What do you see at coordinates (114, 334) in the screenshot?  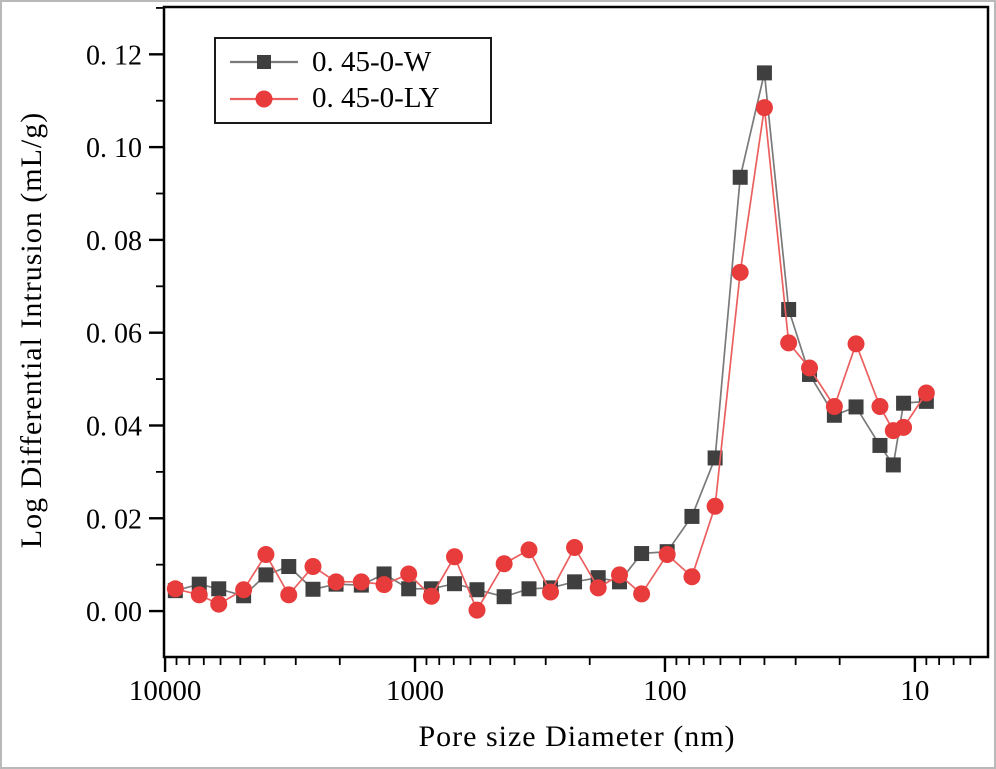 I see `y-tick-label: 0. 06` at bounding box center [114, 334].